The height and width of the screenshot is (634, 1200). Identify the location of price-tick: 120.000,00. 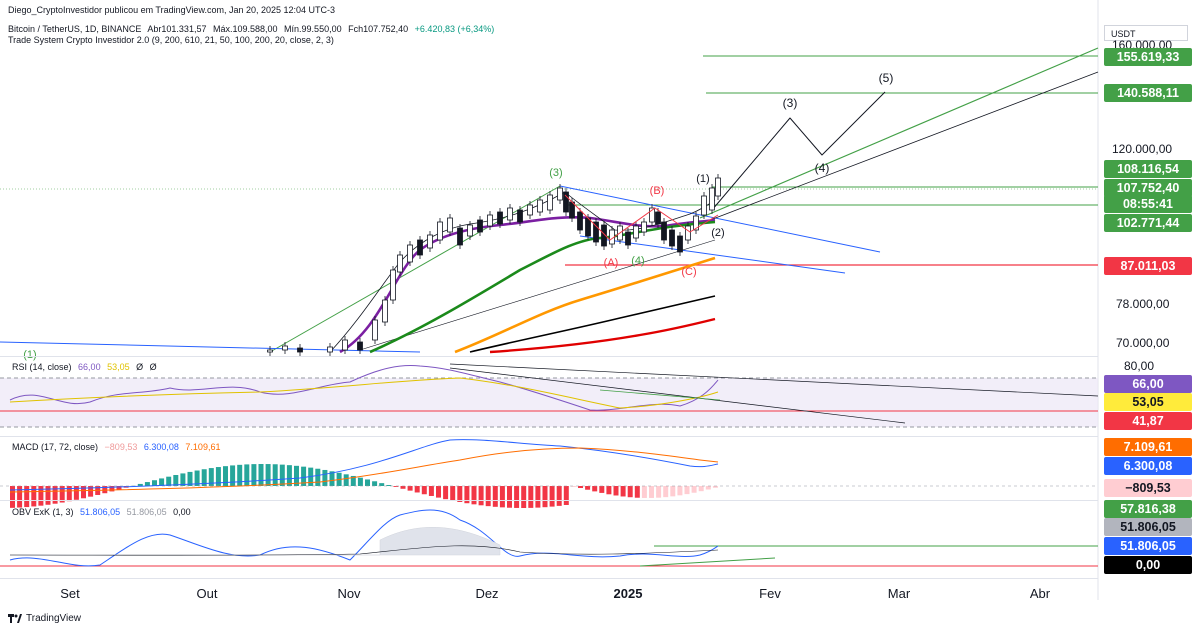
(1142, 149).